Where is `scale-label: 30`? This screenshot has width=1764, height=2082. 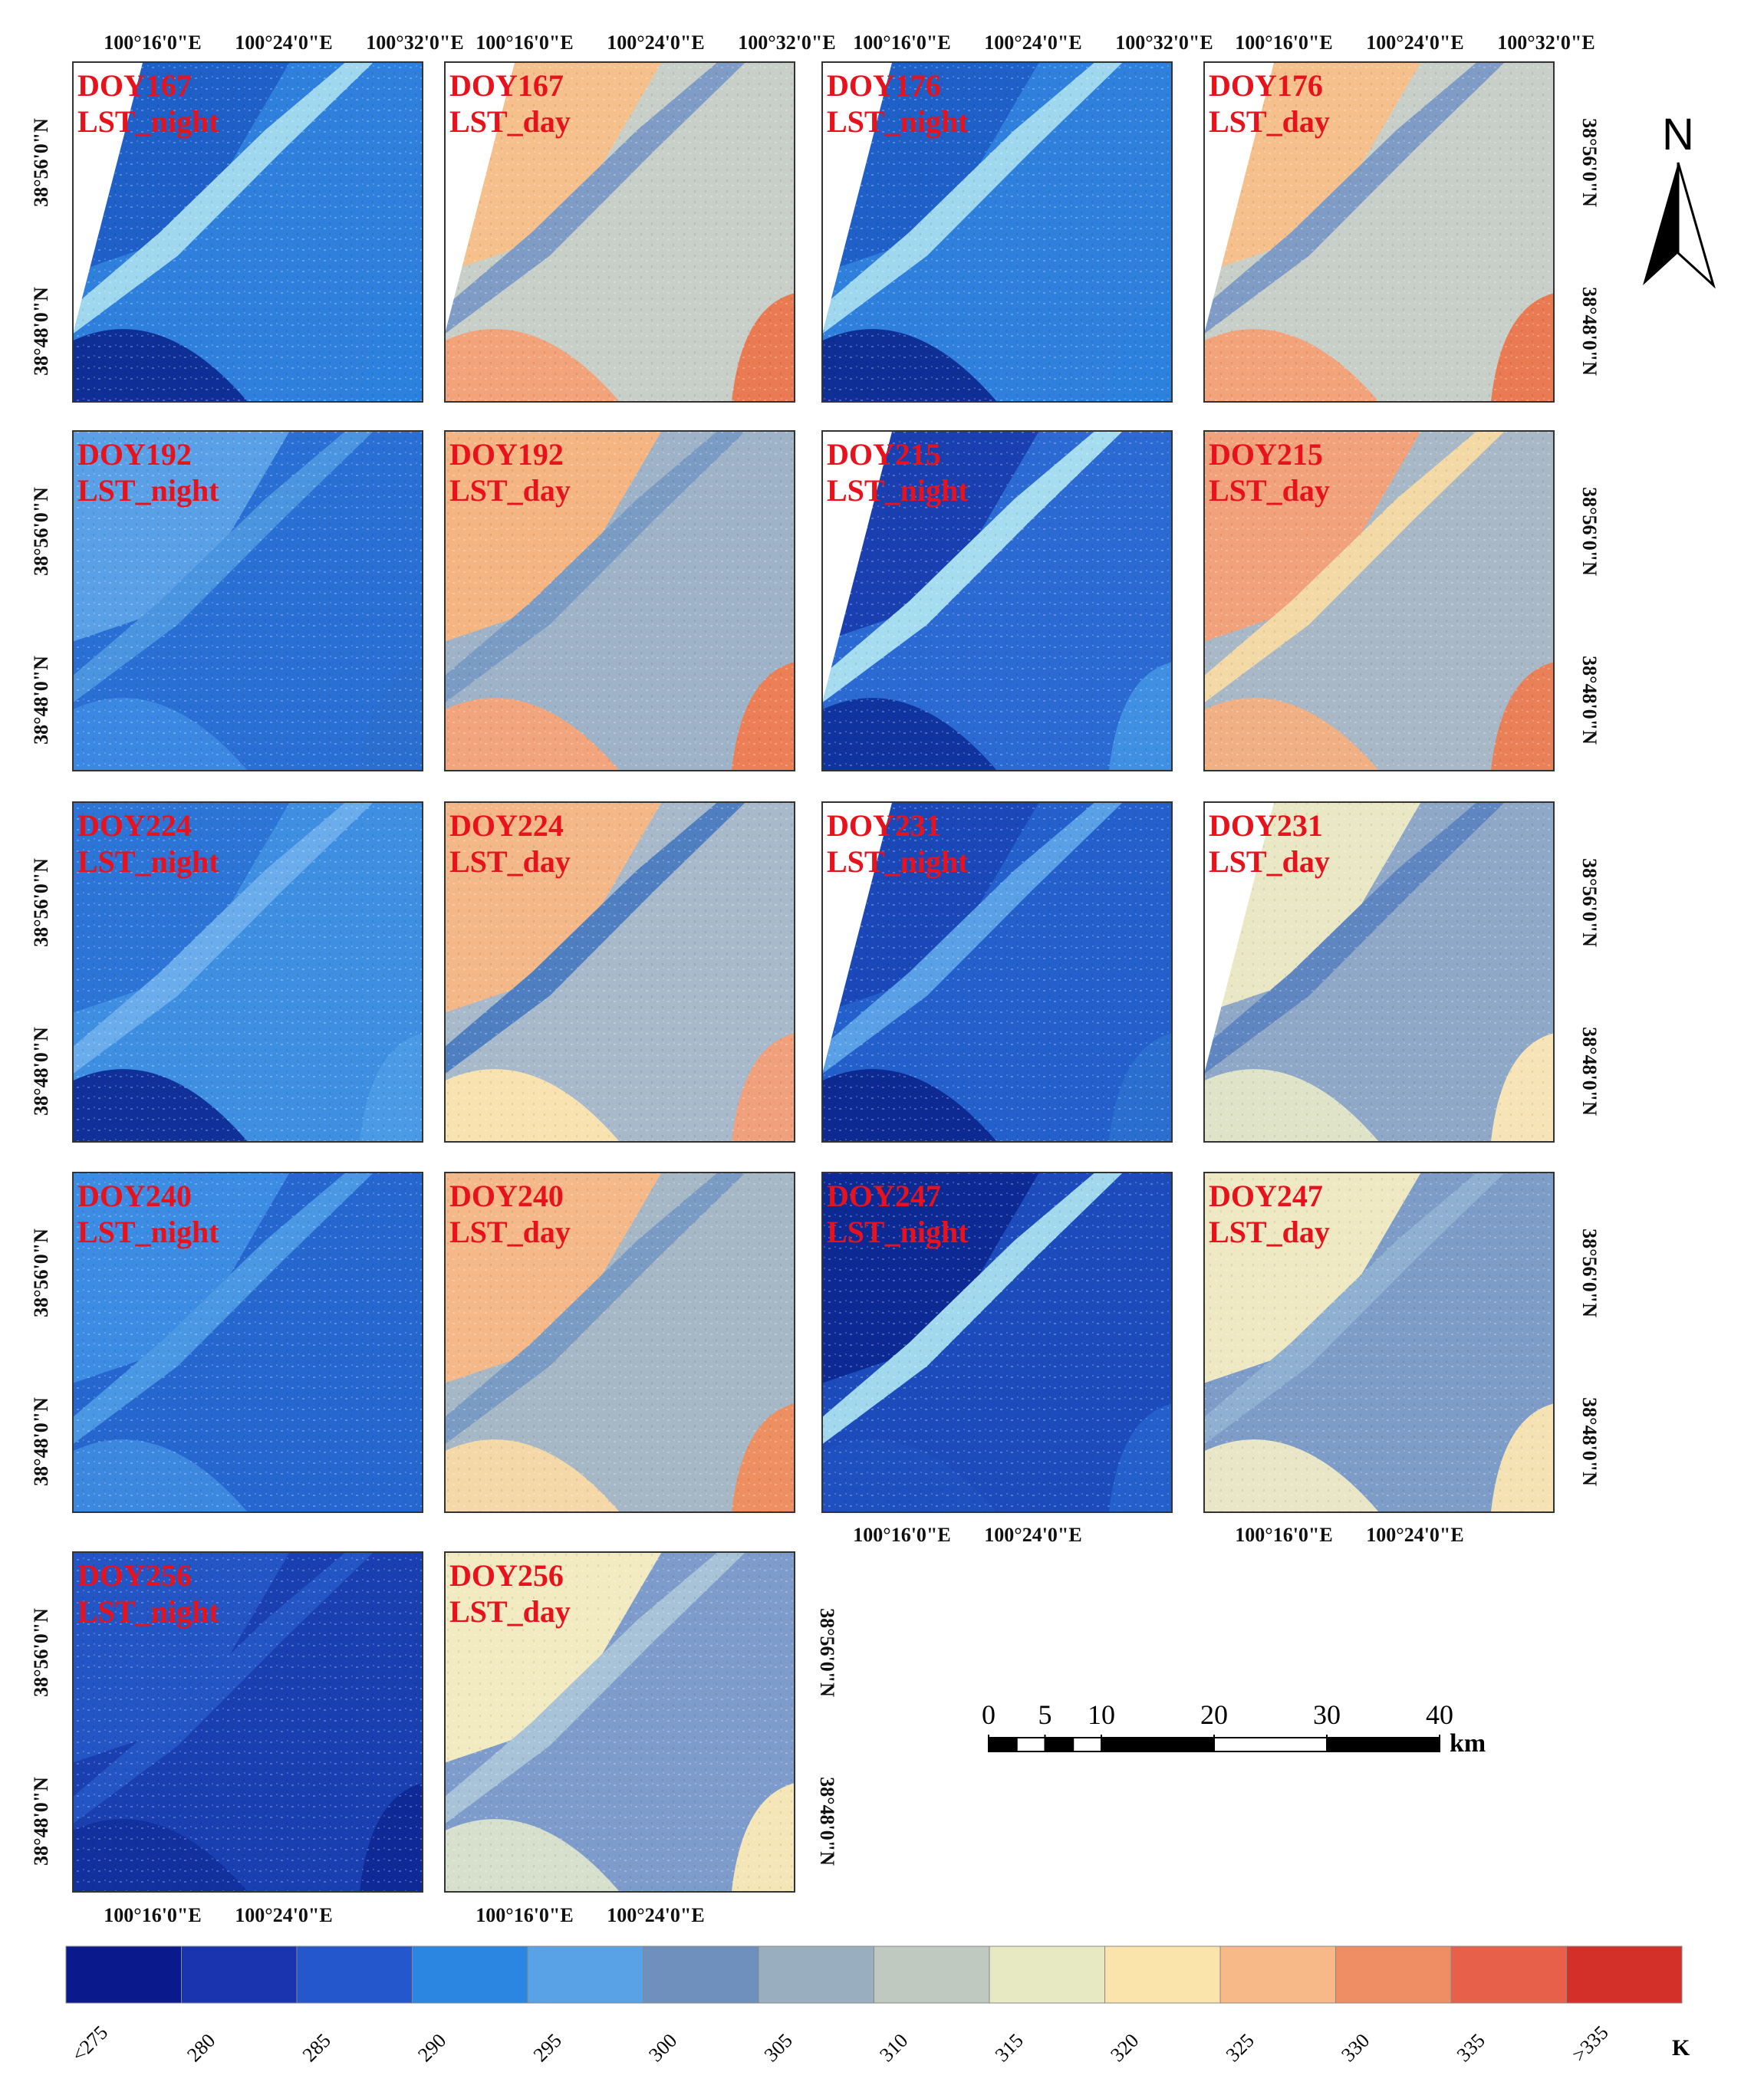 scale-label: 30 is located at coordinates (1327, 1714).